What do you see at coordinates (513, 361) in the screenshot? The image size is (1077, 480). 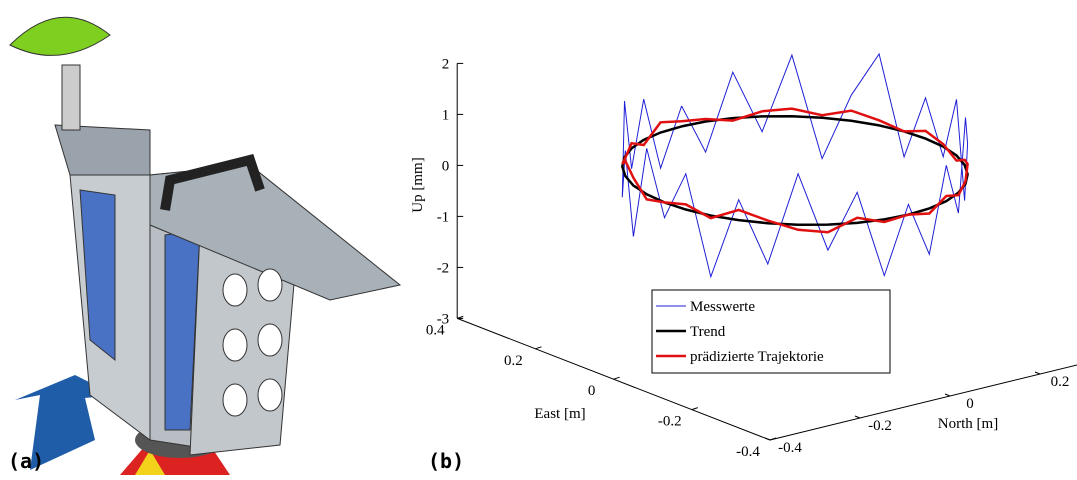 I see `x-tick-label: 0.2` at bounding box center [513, 361].